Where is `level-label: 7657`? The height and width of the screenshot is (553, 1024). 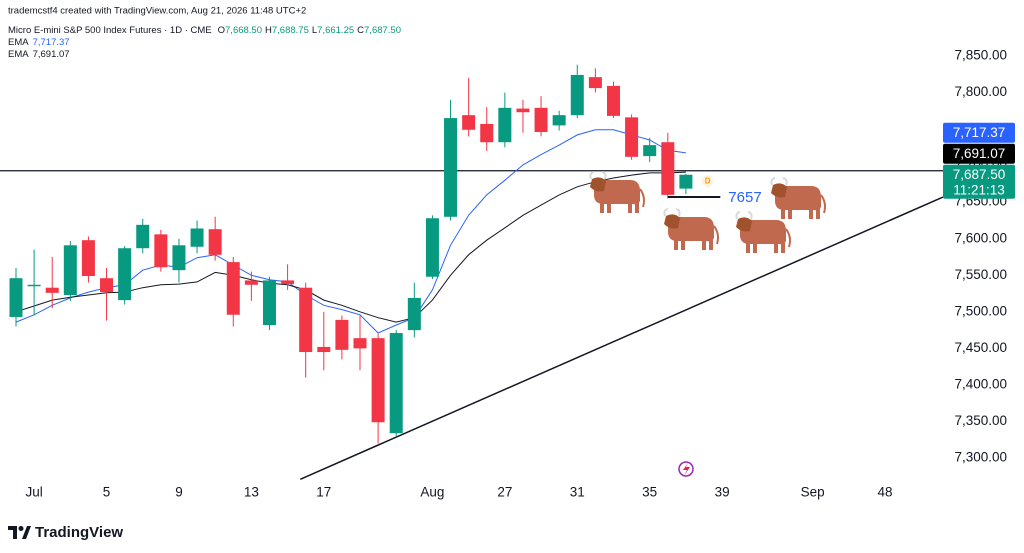 level-label: 7657 is located at coordinates (744, 197).